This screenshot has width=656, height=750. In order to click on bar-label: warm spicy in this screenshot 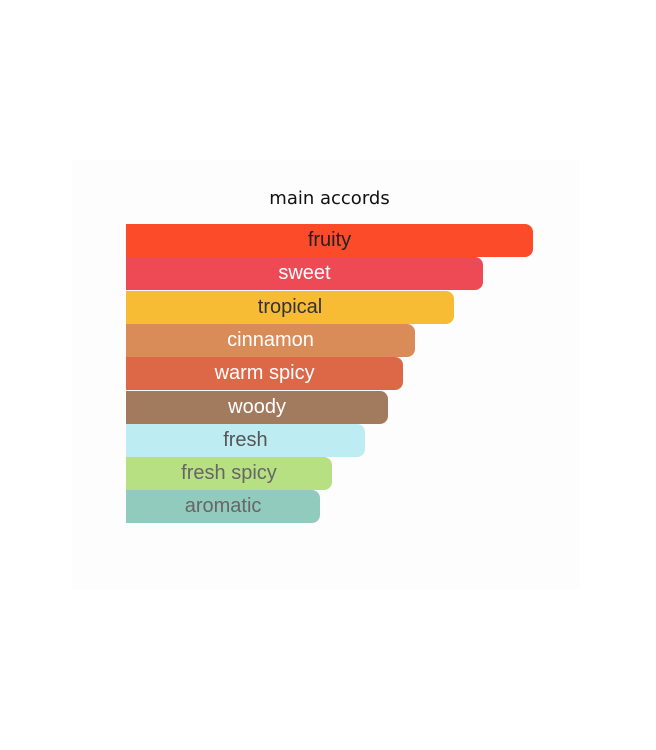, I will do `click(264, 373)`.